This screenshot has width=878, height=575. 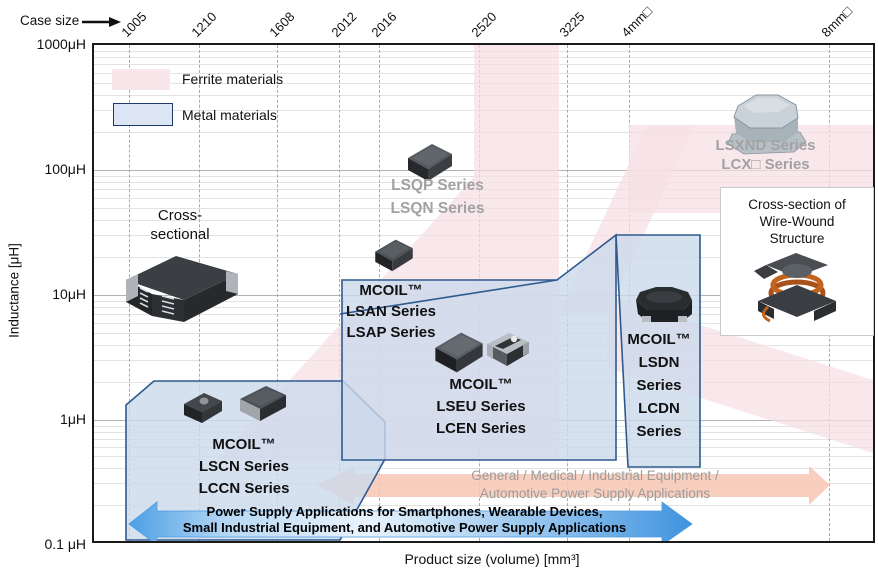 I want to click on orange-applications-arrow, so click(x=573, y=485).